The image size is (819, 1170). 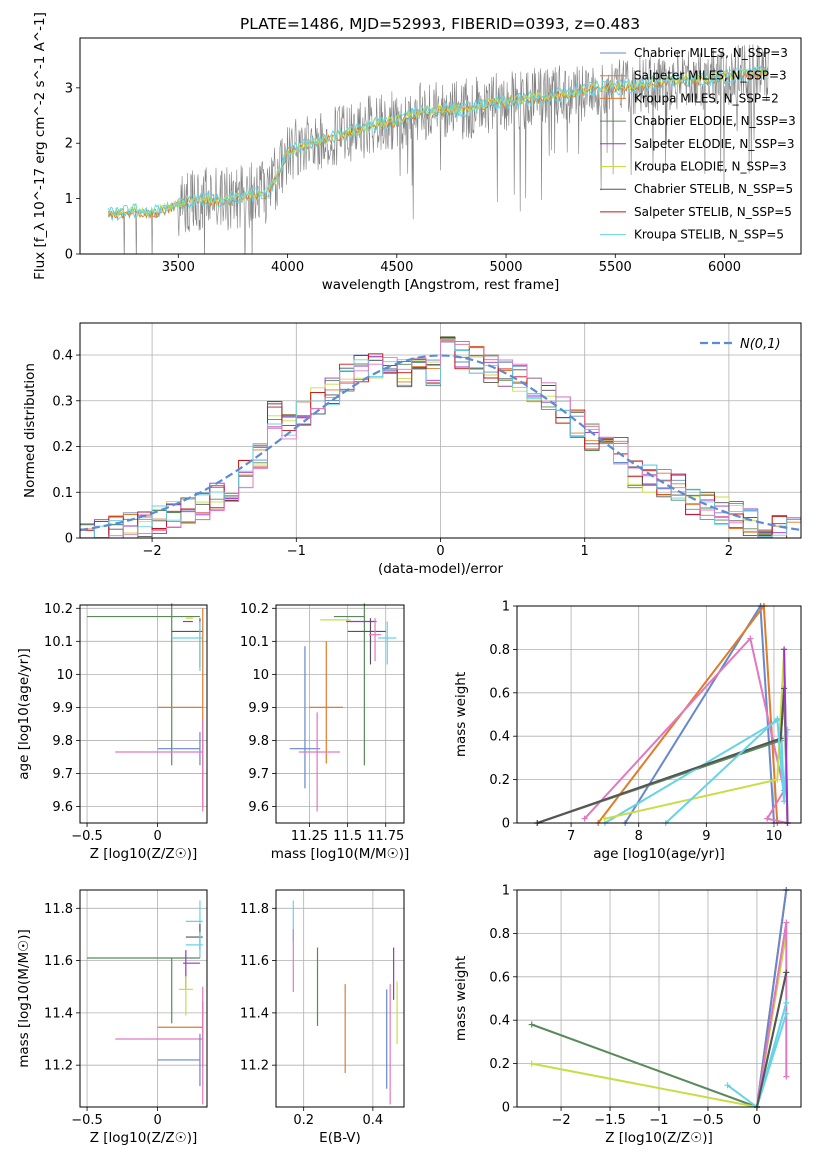 What do you see at coordinates (441, 285) in the screenshot?
I see `x-axis-label: wavelength [Angstrom, rest frame]` at bounding box center [441, 285].